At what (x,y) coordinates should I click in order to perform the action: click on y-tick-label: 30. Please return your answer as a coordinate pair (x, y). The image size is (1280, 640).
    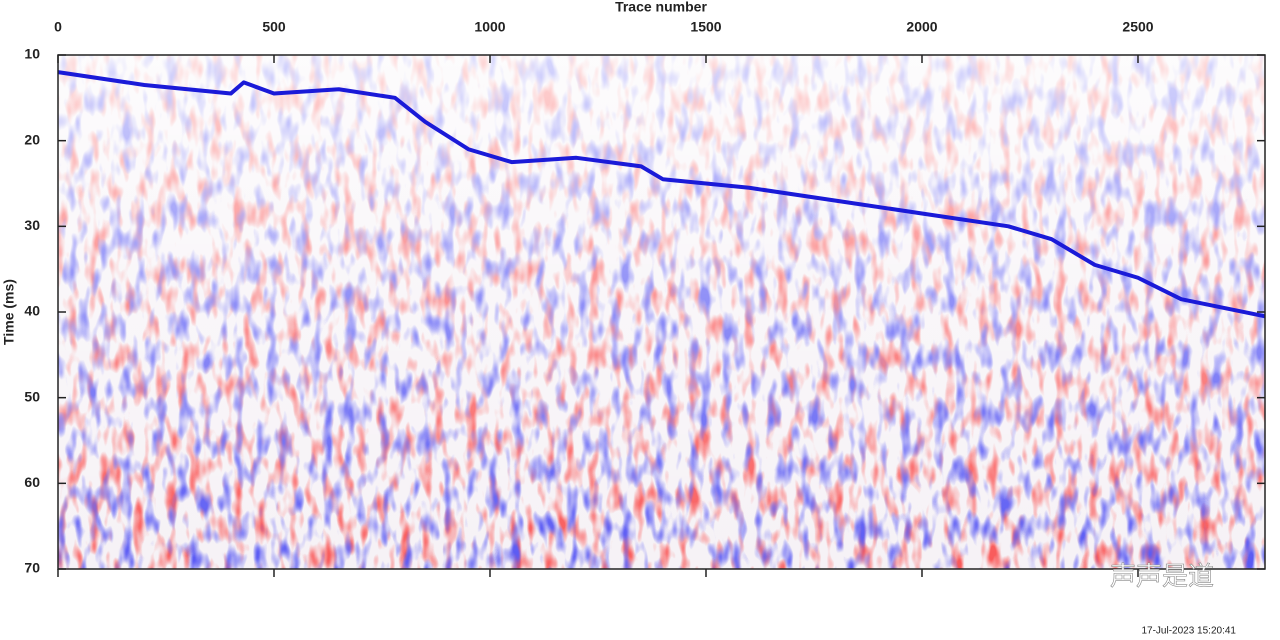
    Looking at the image, I should click on (32, 225).